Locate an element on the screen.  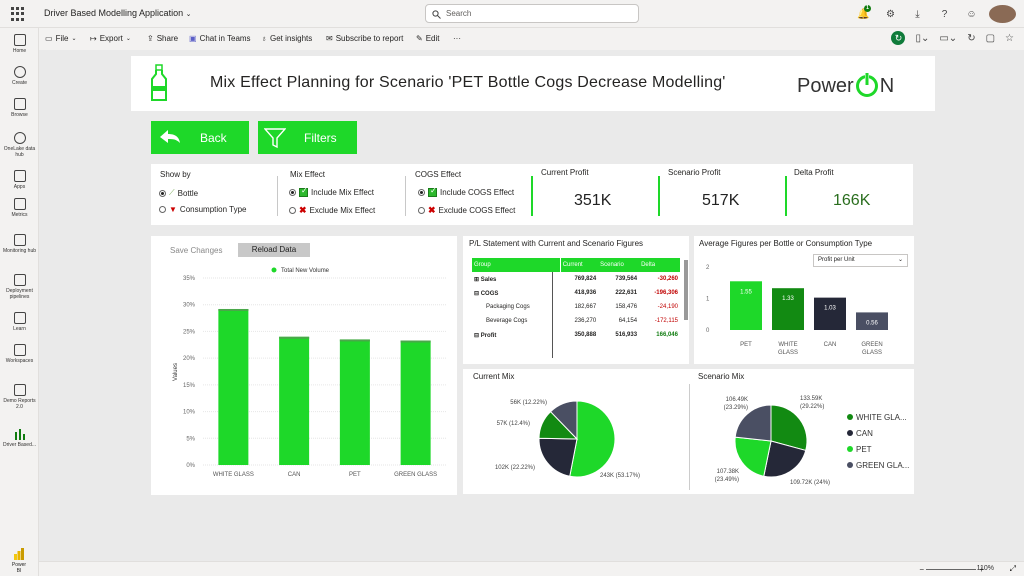
y-axis-label: Values is located at coordinates (176, 372).